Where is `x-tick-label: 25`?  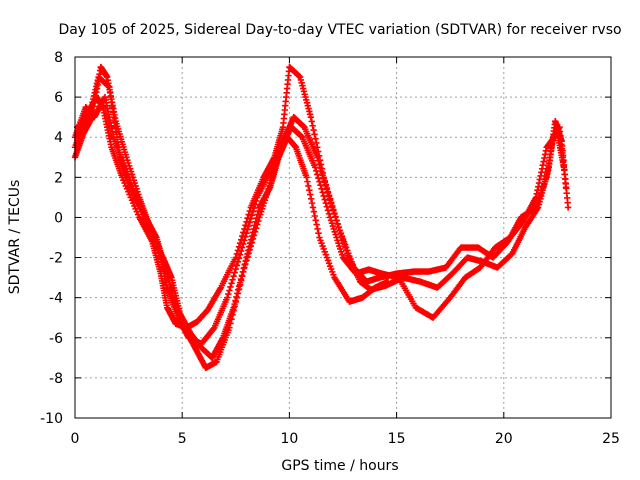 x-tick-label: 25 is located at coordinates (611, 439).